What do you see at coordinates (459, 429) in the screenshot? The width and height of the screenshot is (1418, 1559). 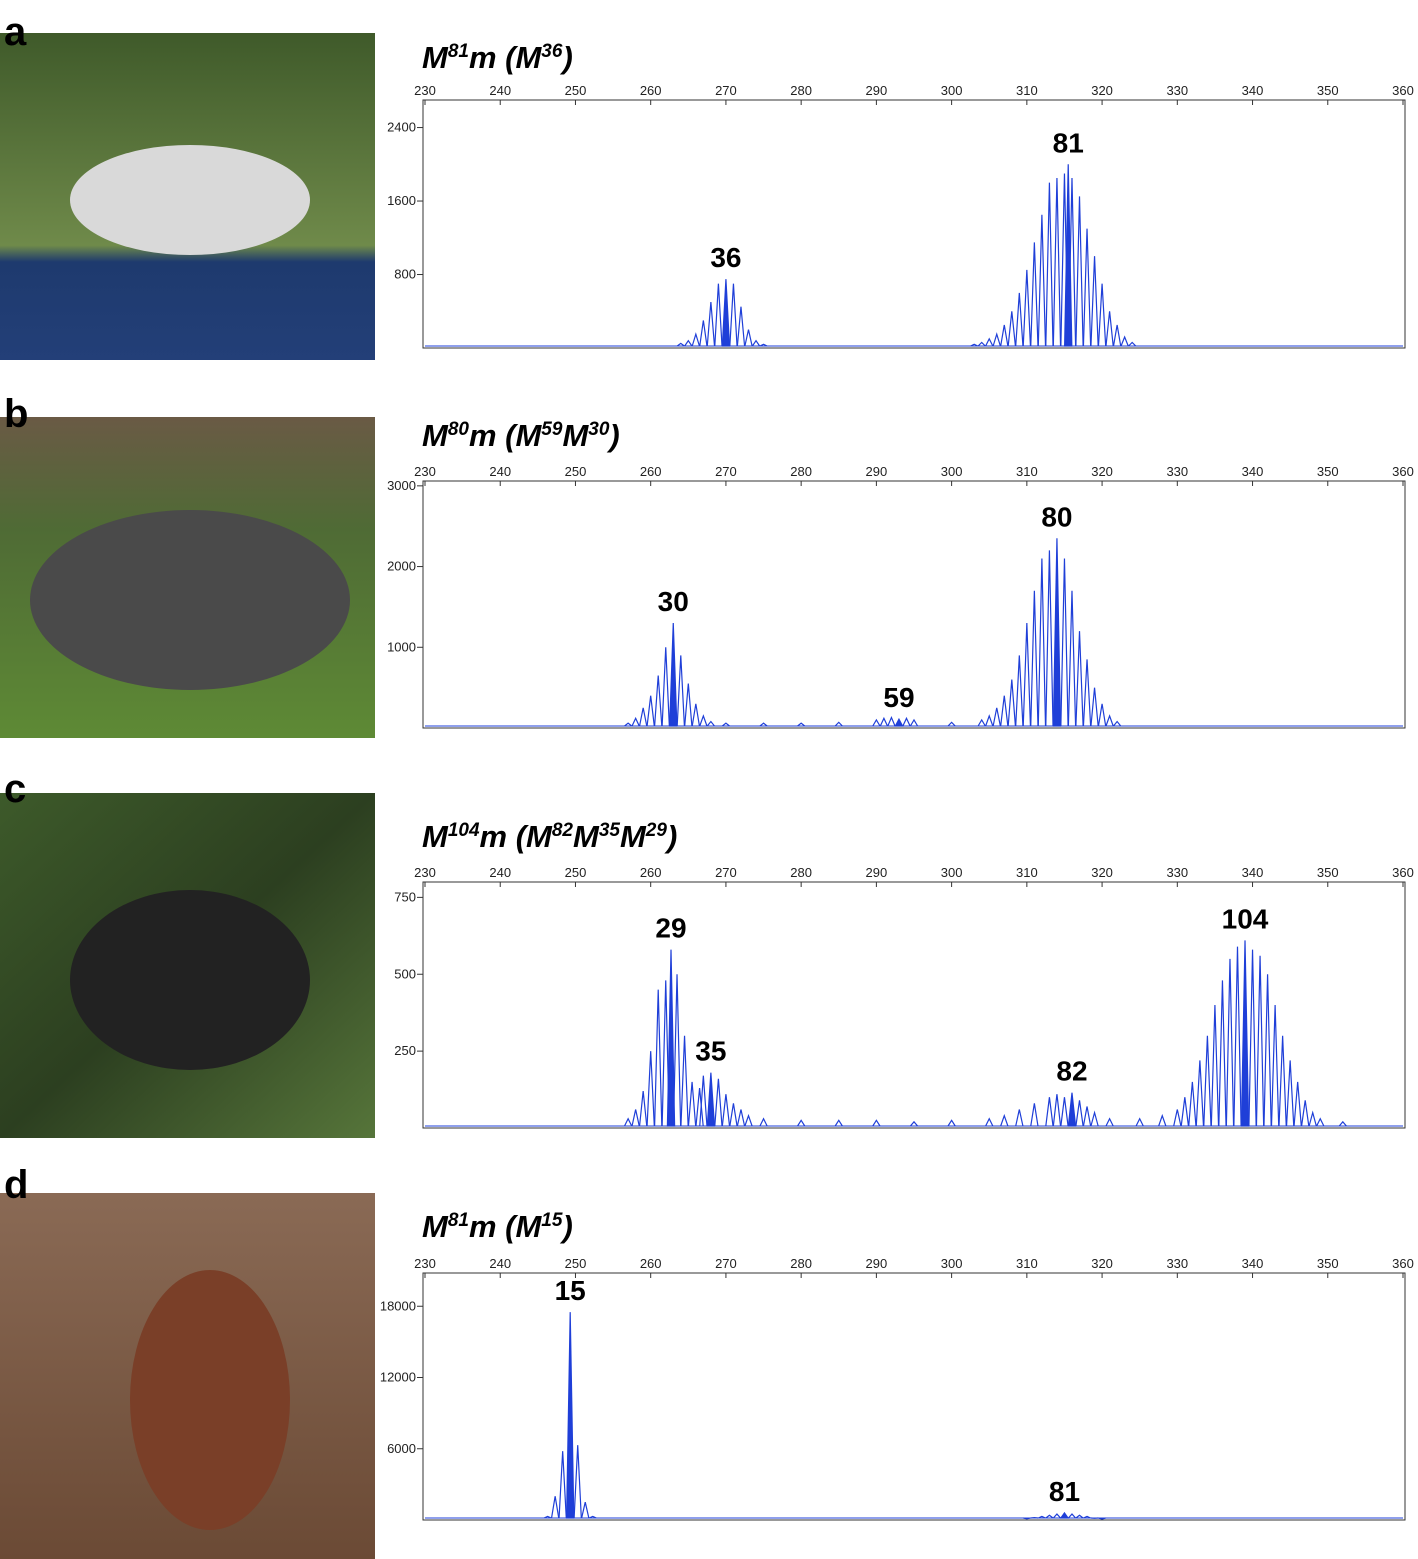 I see `title-superscript: 80` at bounding box center [459, 429].